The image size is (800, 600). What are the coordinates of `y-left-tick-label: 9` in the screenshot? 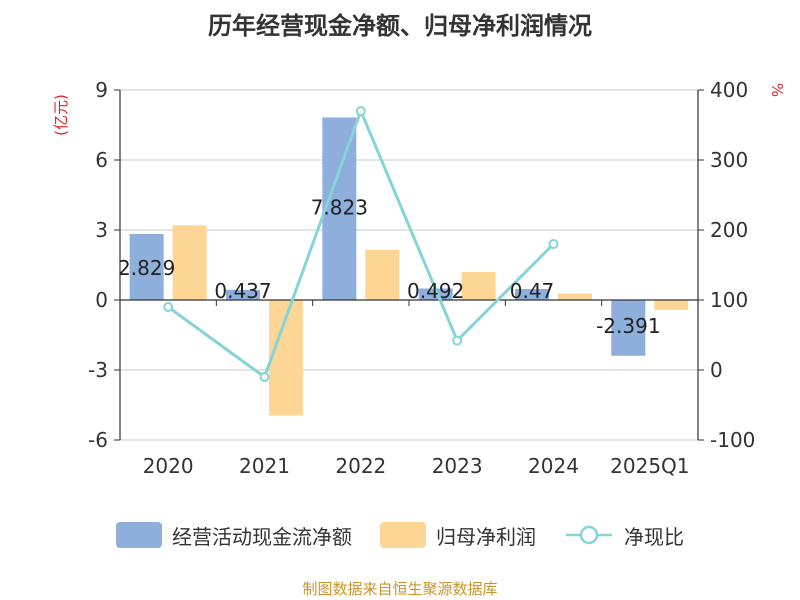 It's located at (101, 90).